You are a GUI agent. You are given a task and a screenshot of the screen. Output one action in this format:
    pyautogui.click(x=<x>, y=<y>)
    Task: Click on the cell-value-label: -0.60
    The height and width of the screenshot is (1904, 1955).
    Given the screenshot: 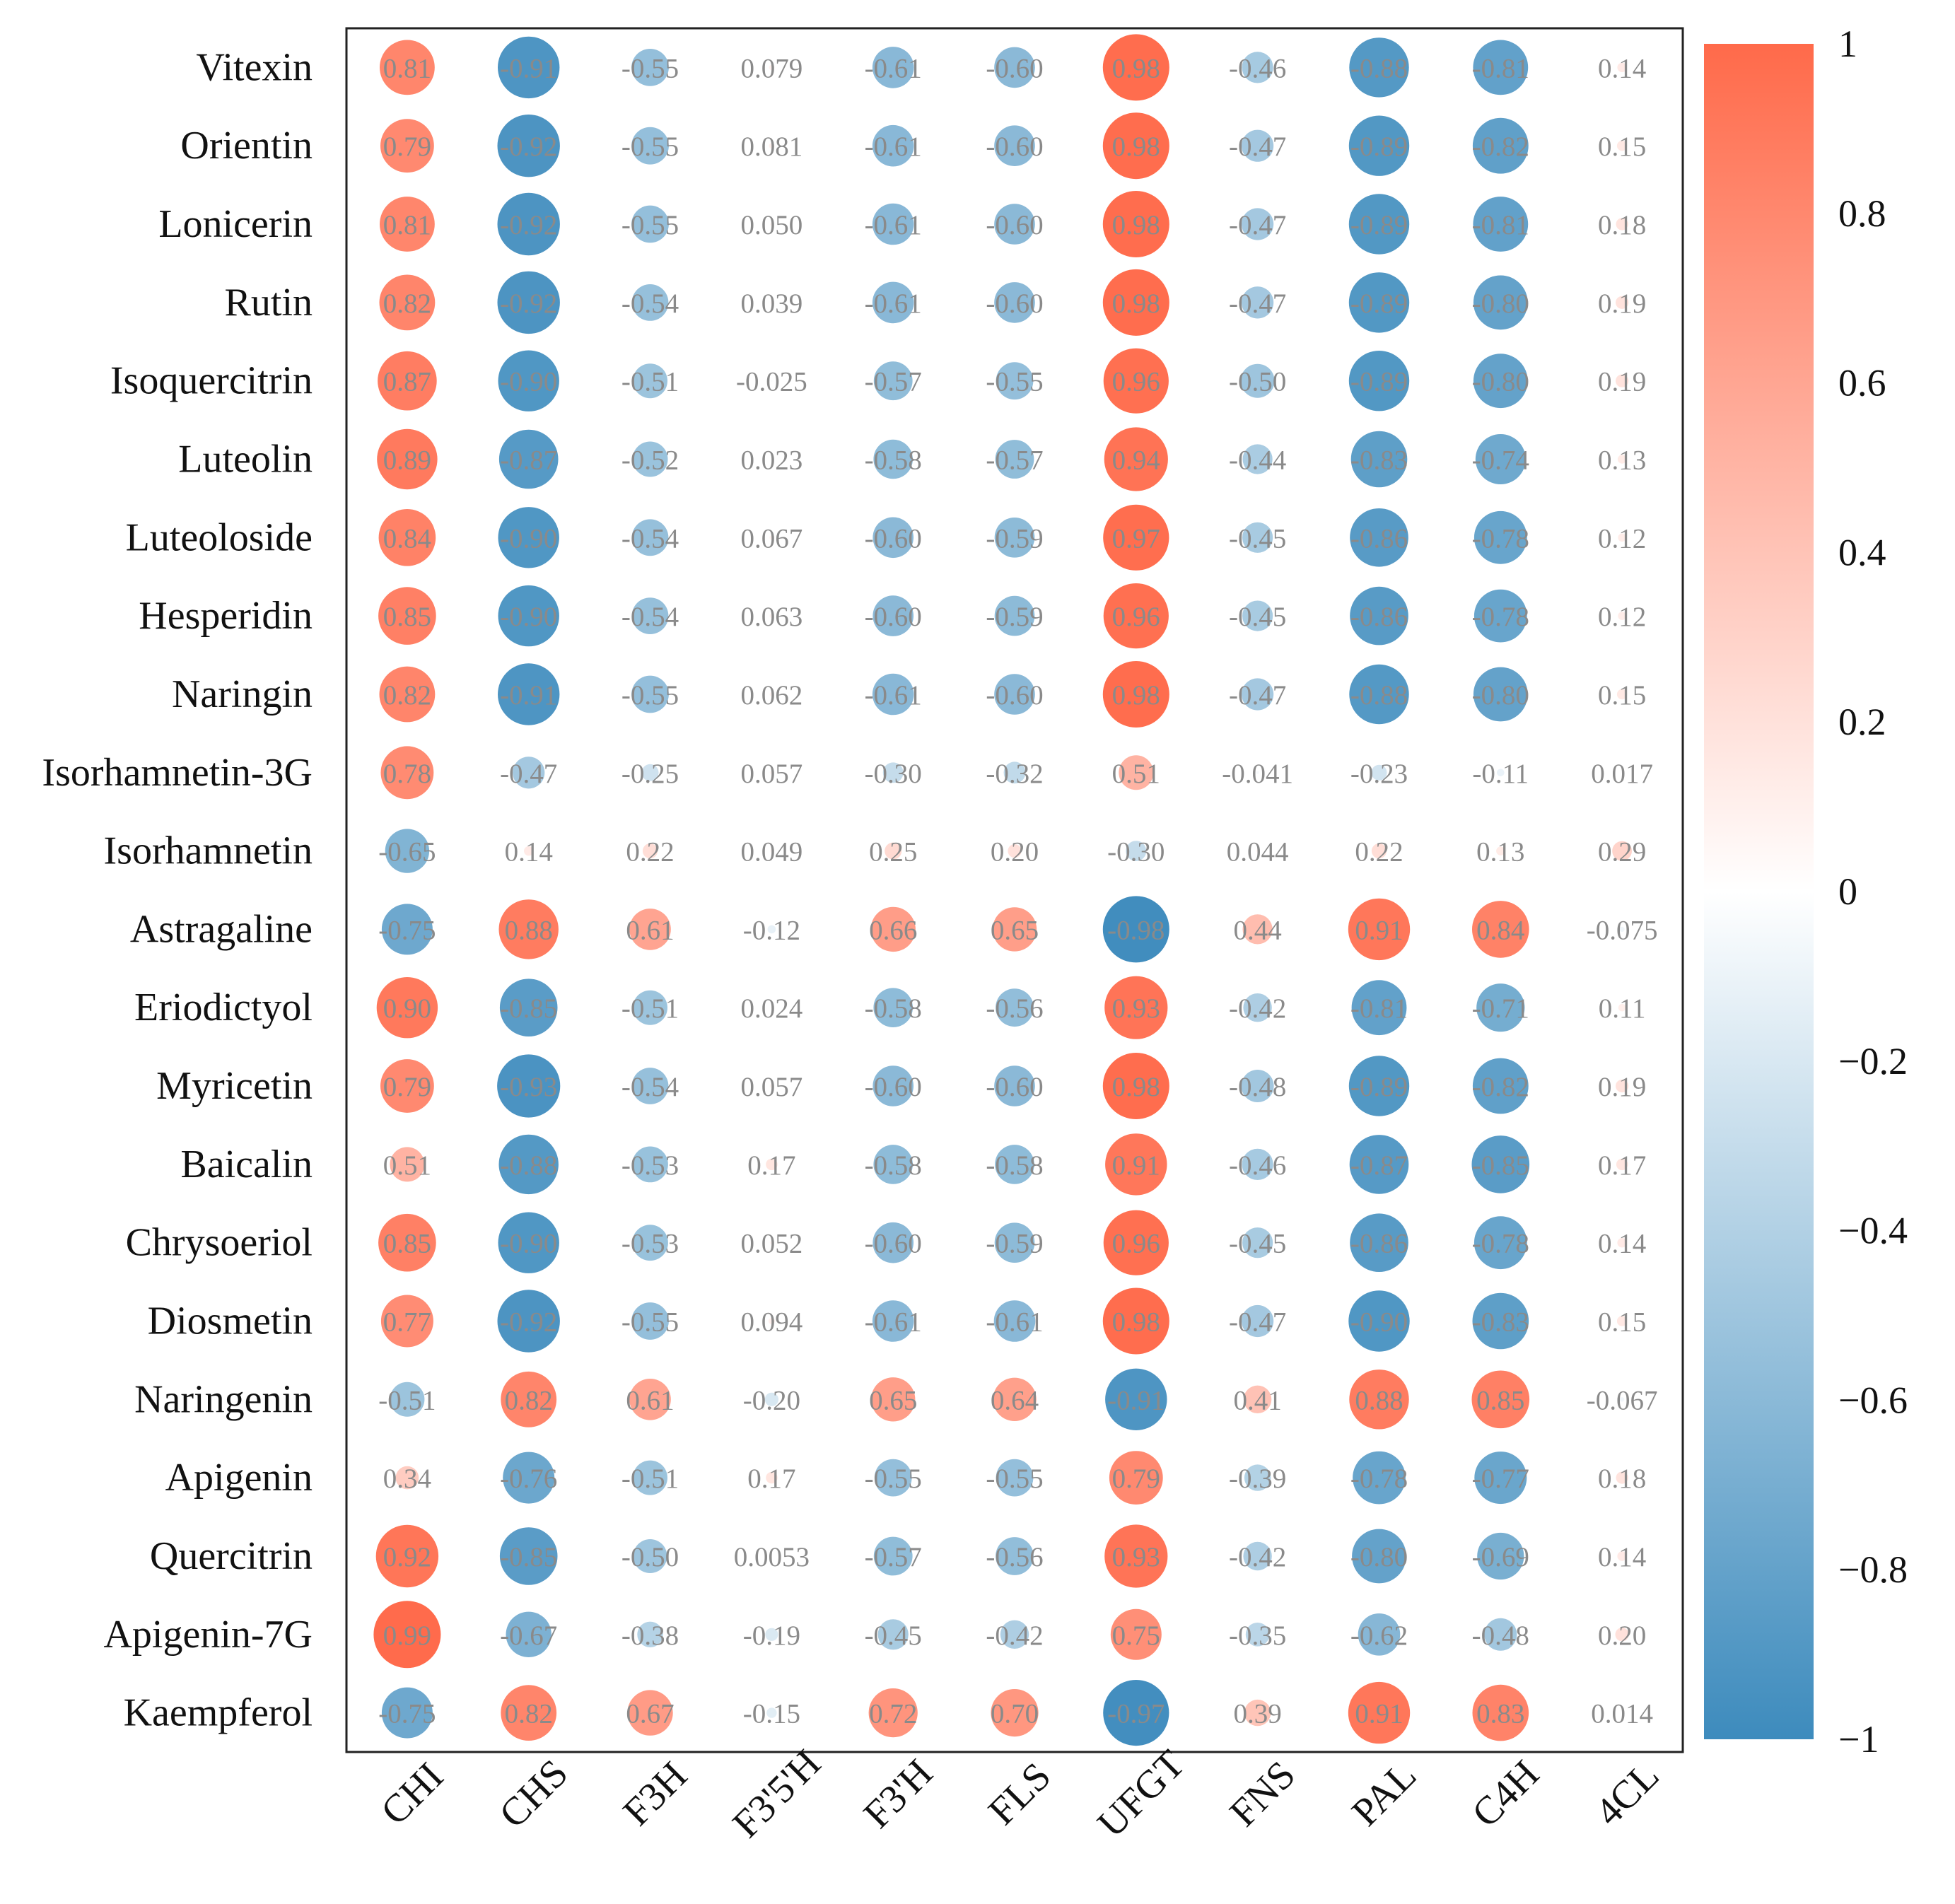 What is the action you would take?
    pyautogui.click(x=893, y=1244)
    